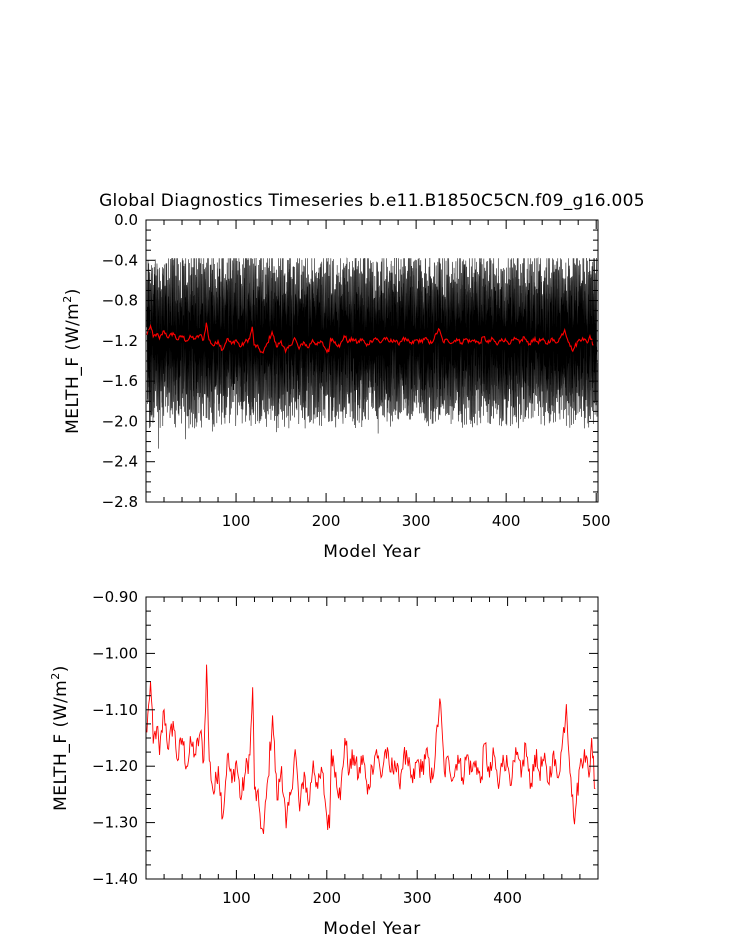 The image size is (733, 945). I want to click on y-tick-label: −0.90, so click(115, 597).